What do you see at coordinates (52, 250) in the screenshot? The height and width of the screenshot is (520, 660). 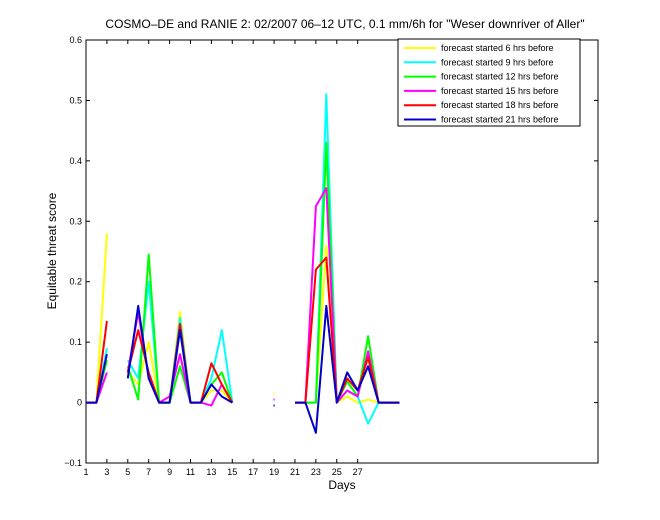 I see `y-axis-label: Equitable threat score` at bounding box center [52, 250].